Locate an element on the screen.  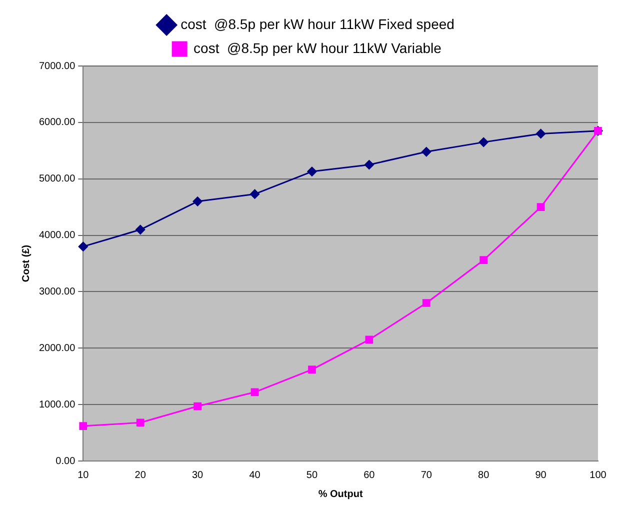
legend-label: cost @8.5p per kW hour 11kW Fixed speed is located at coordinates (317, 24).